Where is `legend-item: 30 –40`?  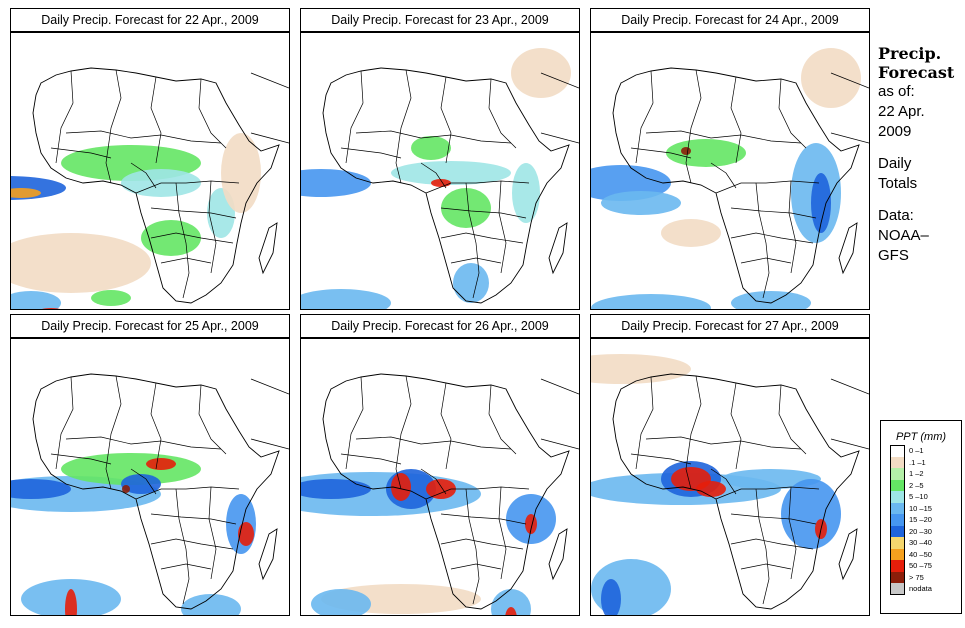
legend-item: 30 –40 is located at coordinates (921, 543).